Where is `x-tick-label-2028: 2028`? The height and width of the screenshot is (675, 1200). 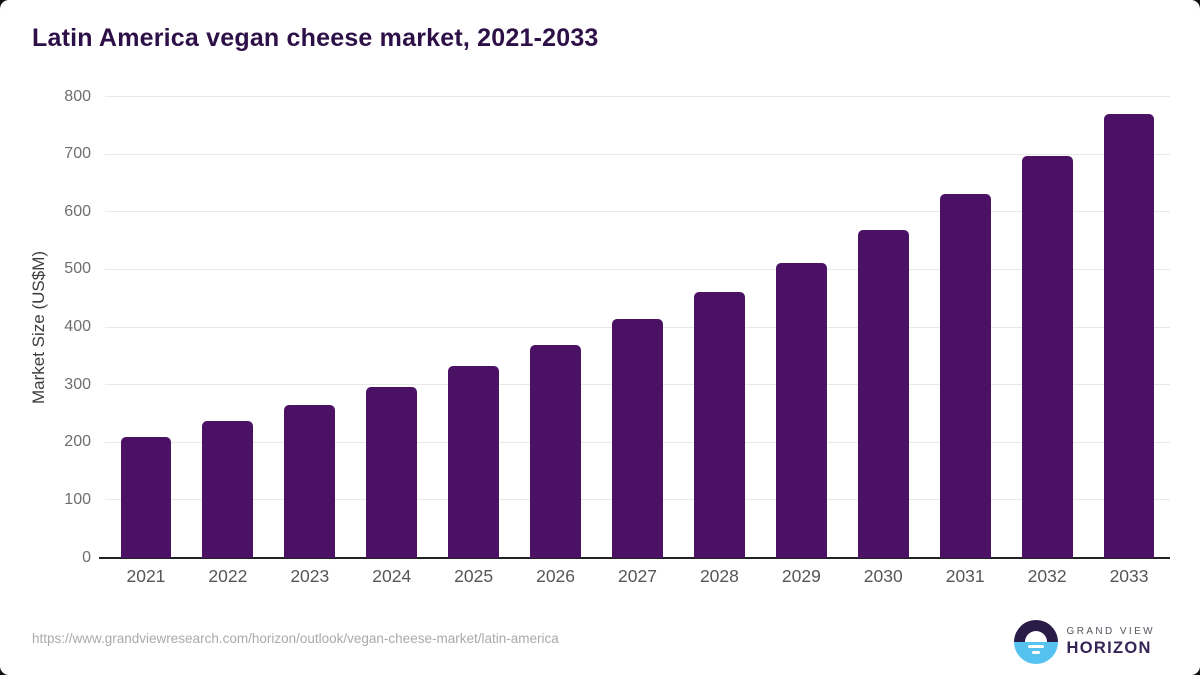
x-tick-label-2028: 2028 is located at coordinates (719, 576).